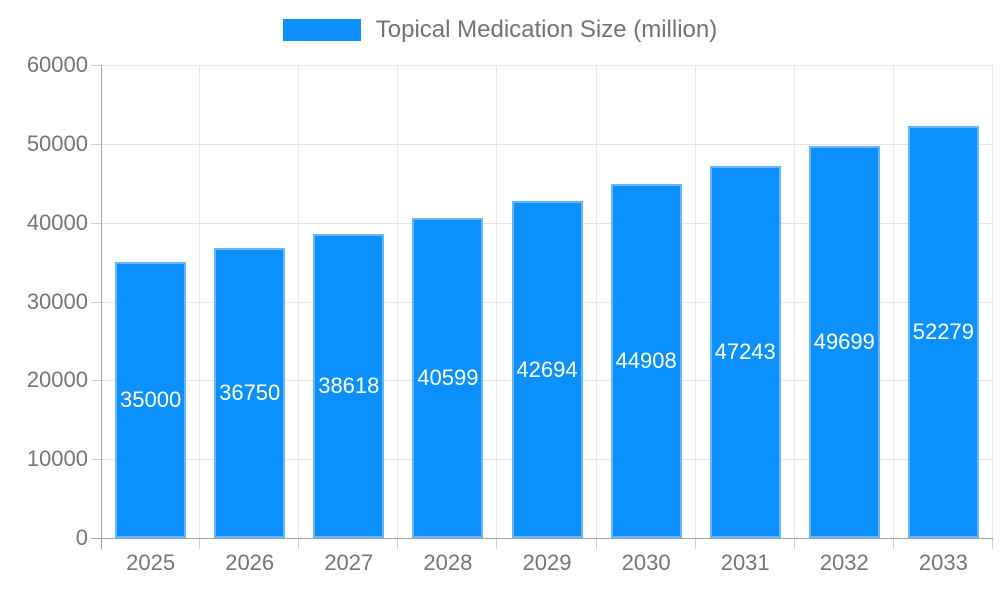  I want to click on y-tick-label: 0, so click(81, 537).